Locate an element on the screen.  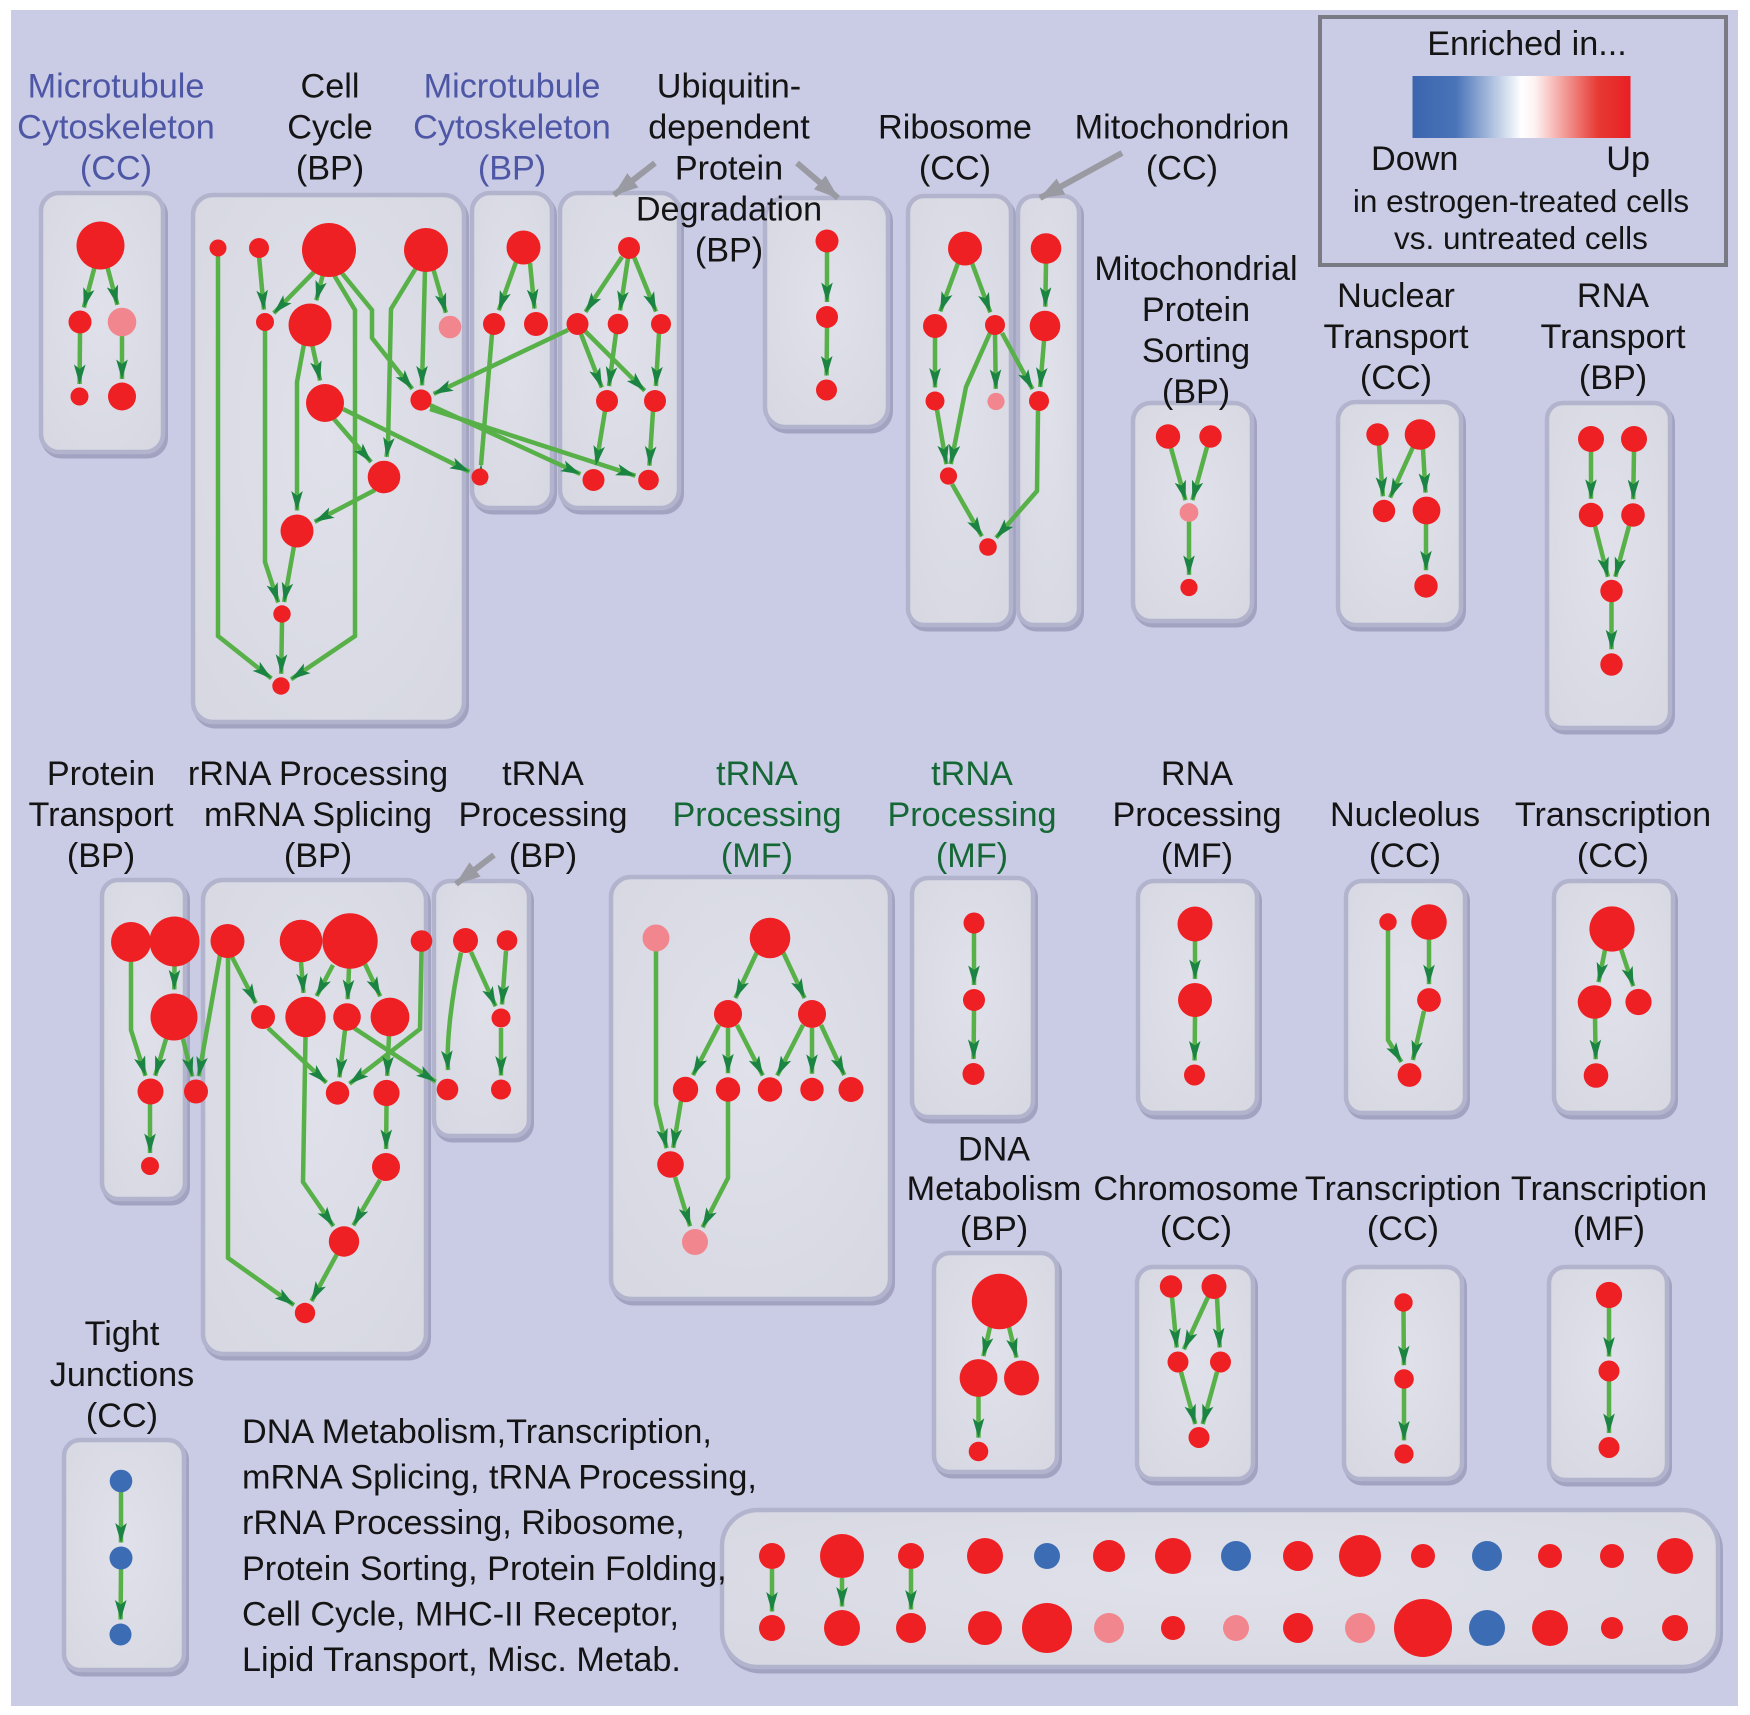
svg-text: DNA Metabolism,Transcription, is located at coordinates (477, 1432).